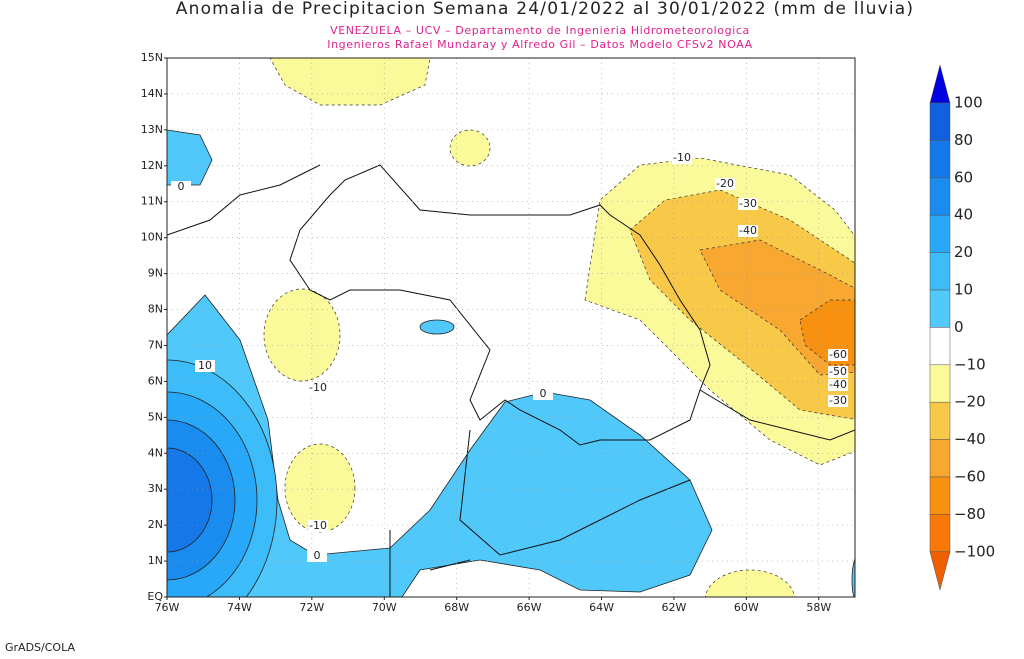  I want to click on lon-label: 64W, so click(601, 607).